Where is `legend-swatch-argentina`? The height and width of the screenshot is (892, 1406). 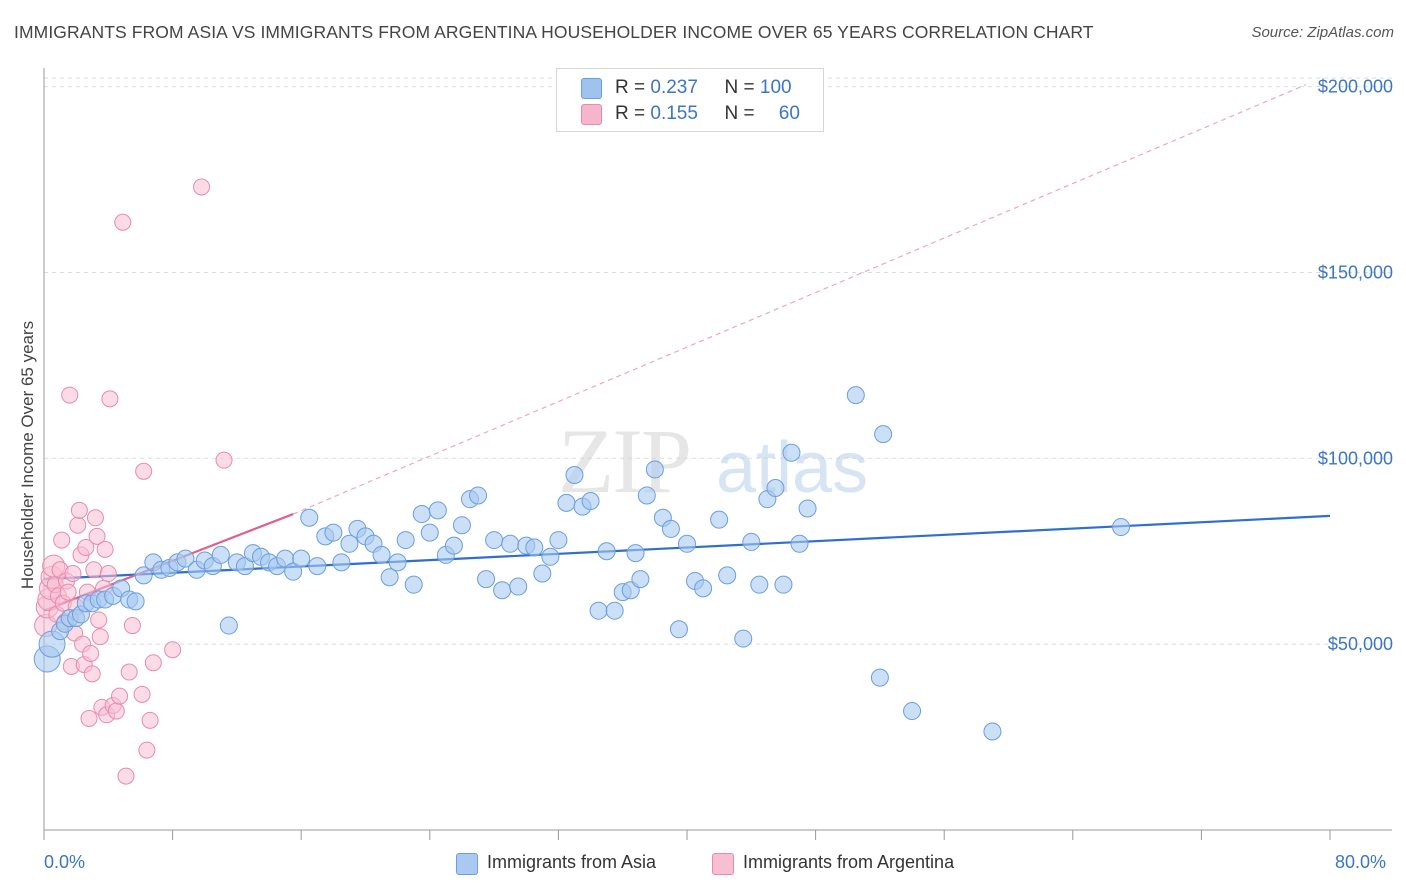
legend-swatch-argentina is located at coordinates (591, 114).